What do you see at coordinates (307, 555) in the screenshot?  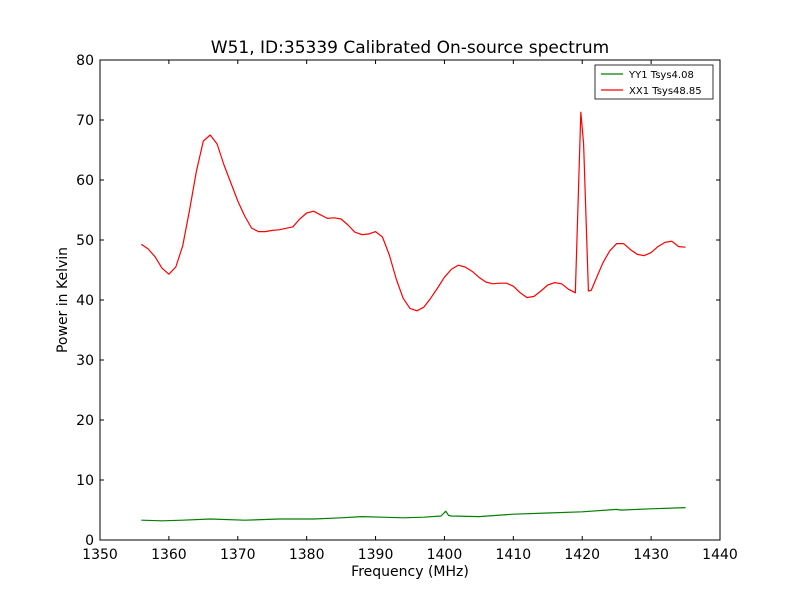 I see `x-tick-label: 1380` at bounding box center [307, 555].